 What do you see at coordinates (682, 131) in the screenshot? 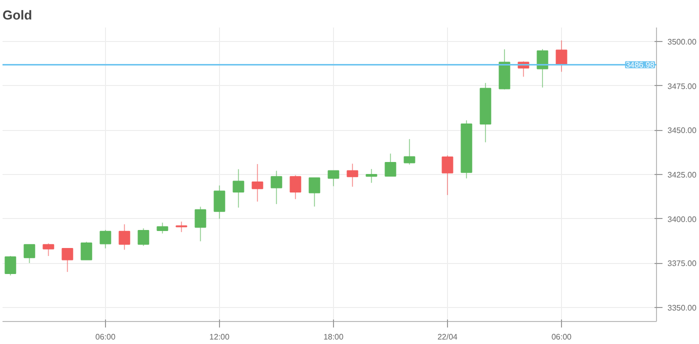
I see `y-tick-label: 3450.00` at bounding box center [682, 131].